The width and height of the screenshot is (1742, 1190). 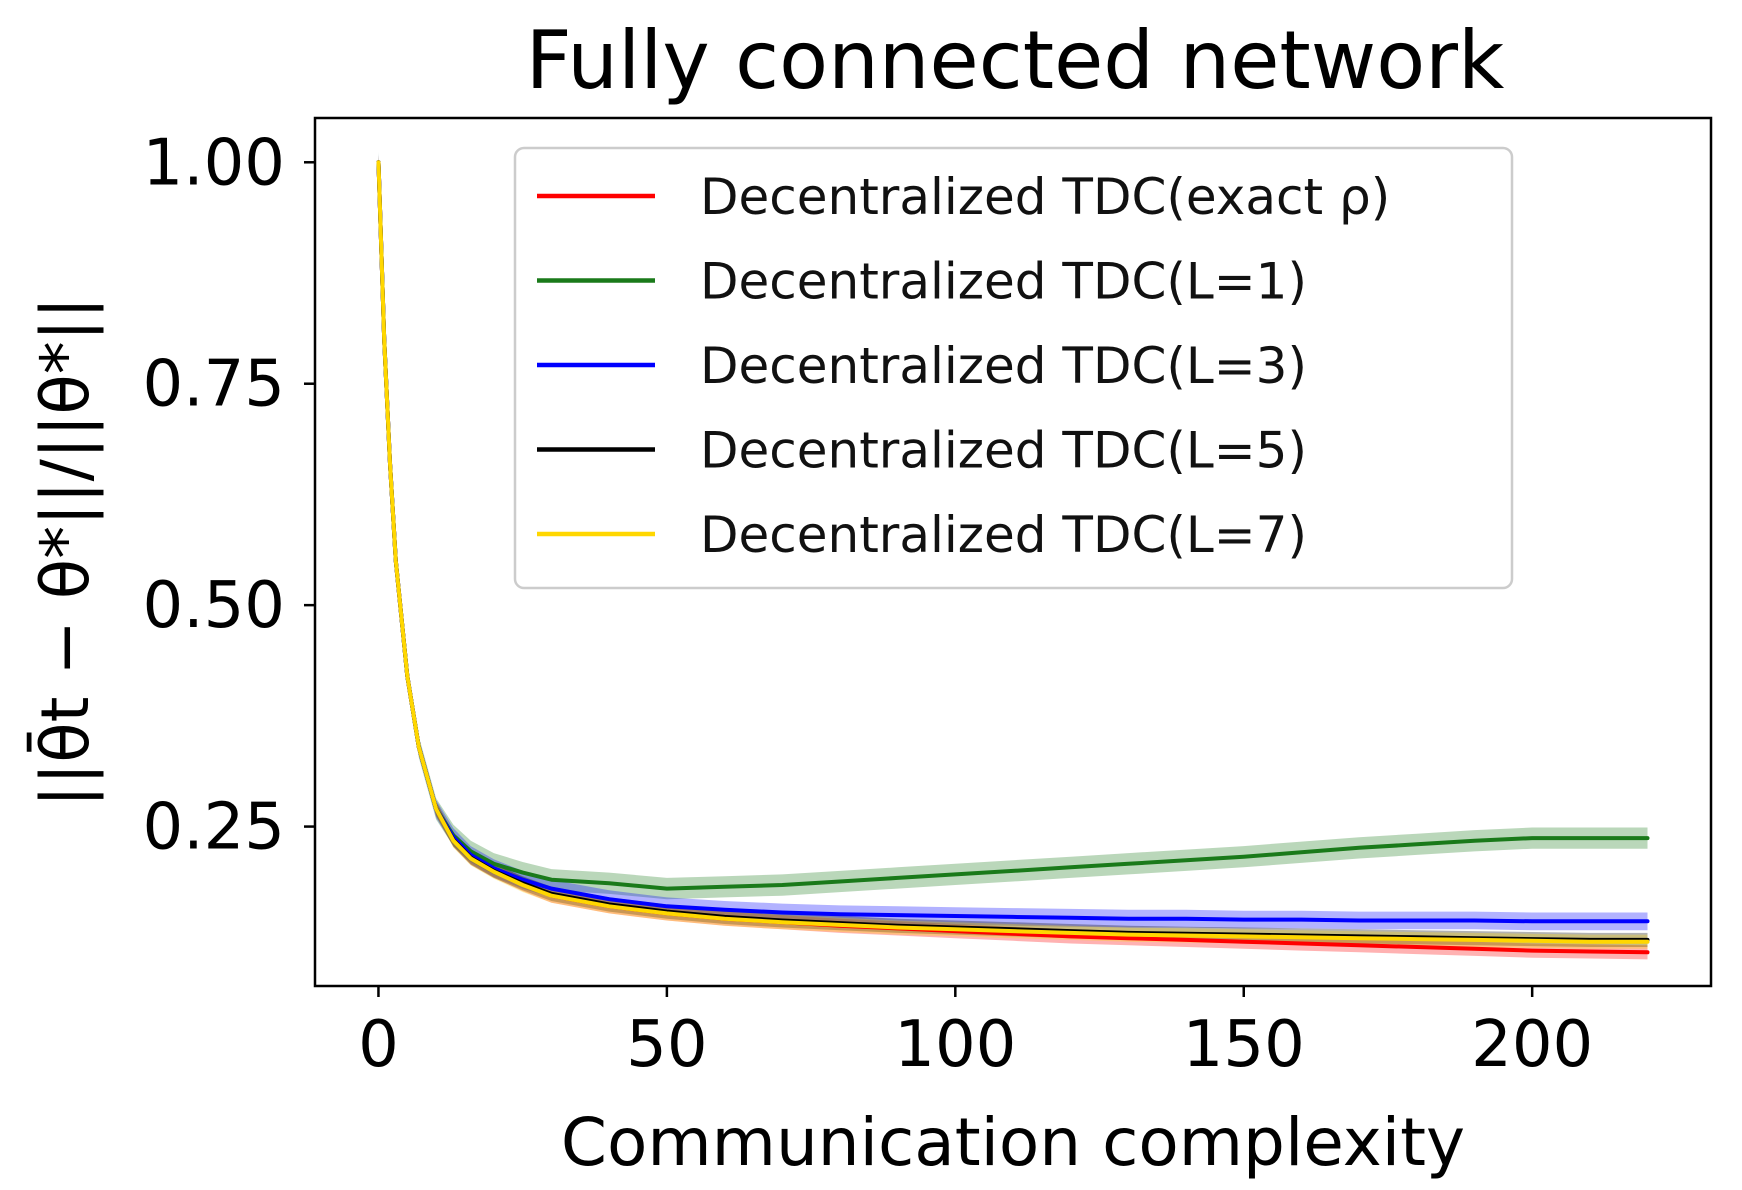 I want to click on y-axis-label: ||θ̄t − θ*||/||θ*||, so click(x=65, y=552).